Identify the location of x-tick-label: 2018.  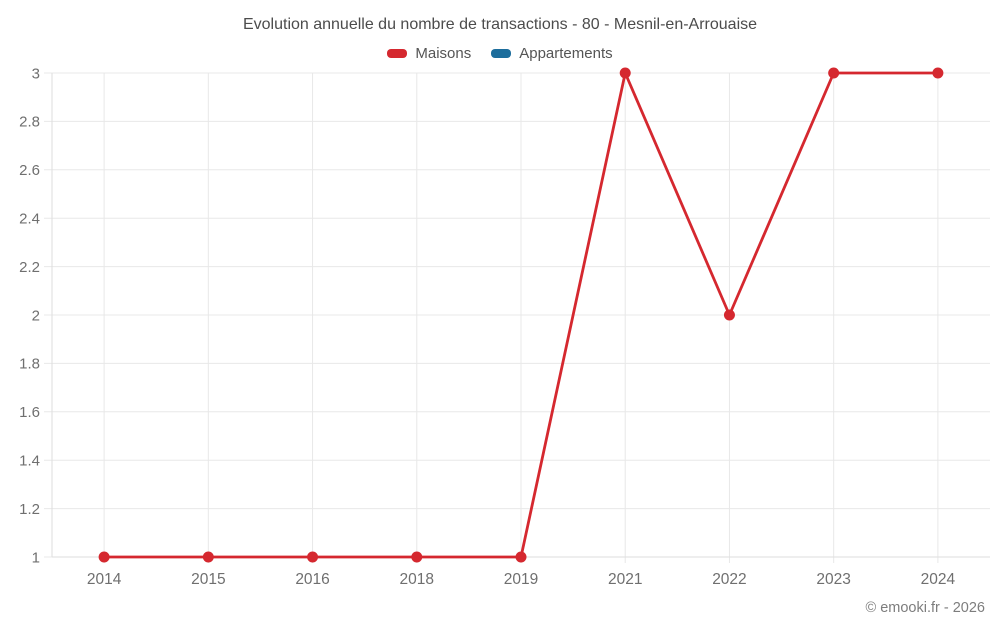
(417, 579).